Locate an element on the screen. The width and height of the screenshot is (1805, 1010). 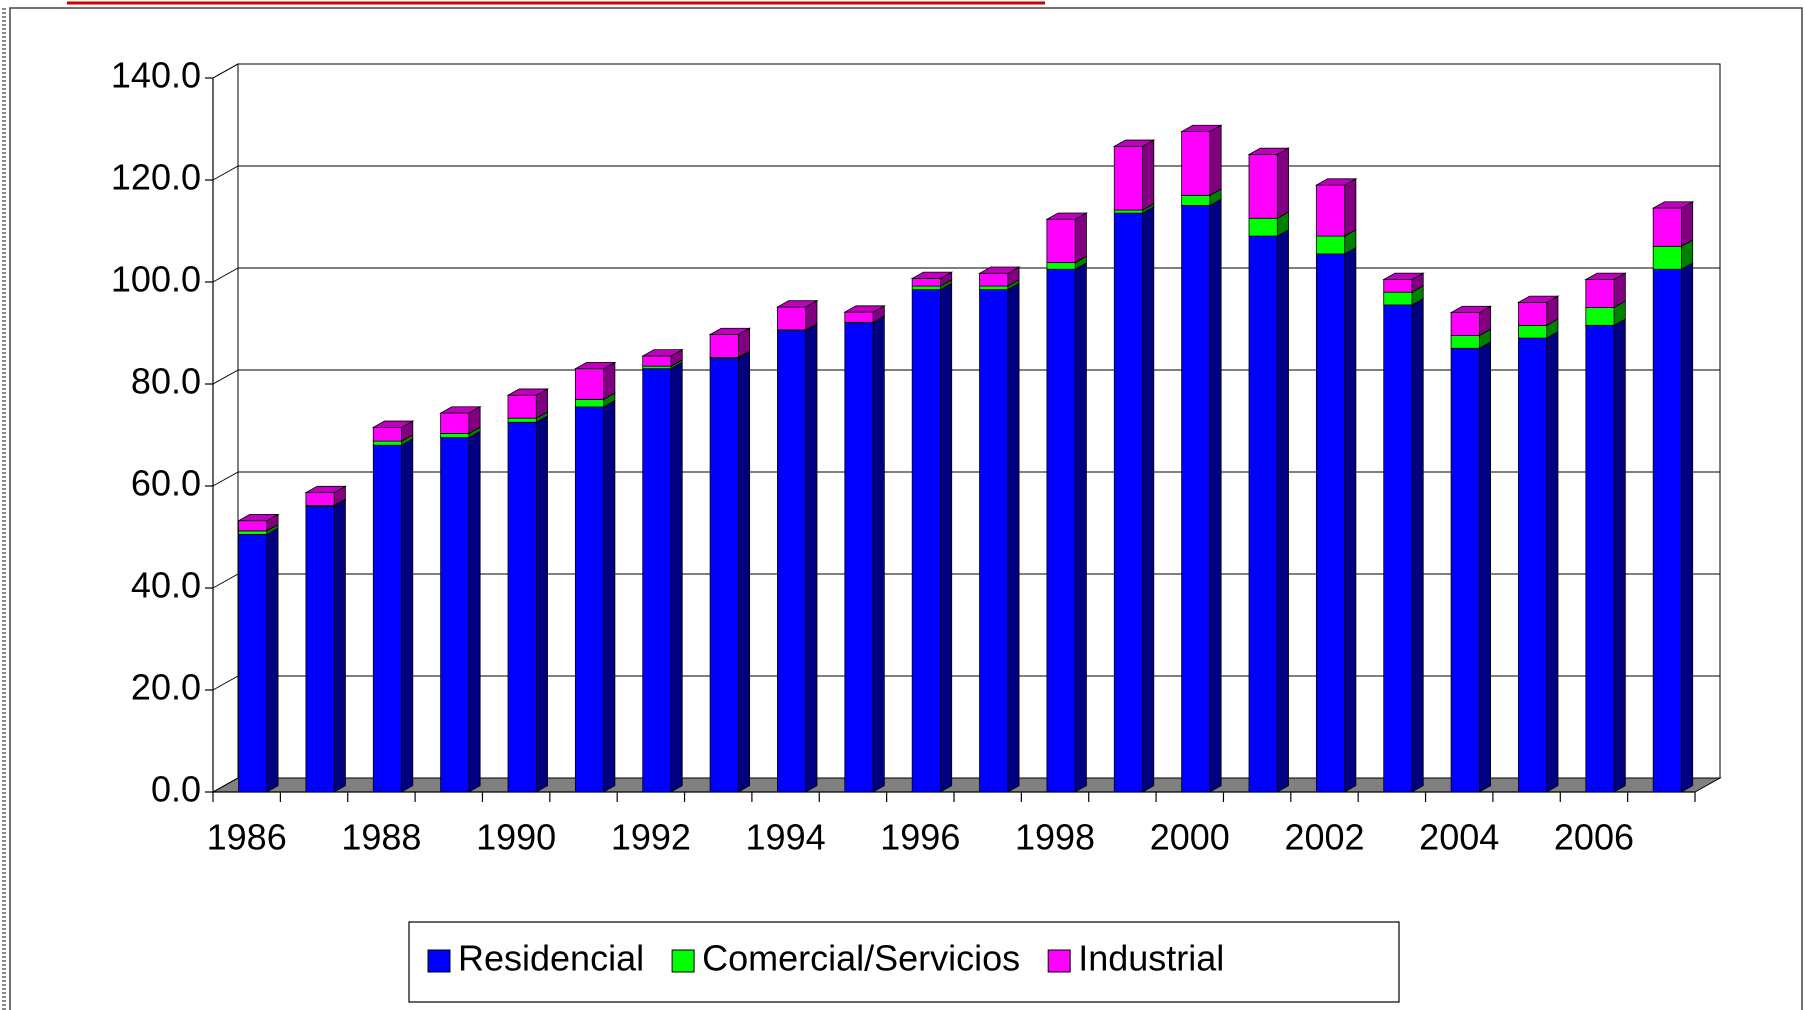
x-tick-label: 1994 is located at coordinates (786, 837).